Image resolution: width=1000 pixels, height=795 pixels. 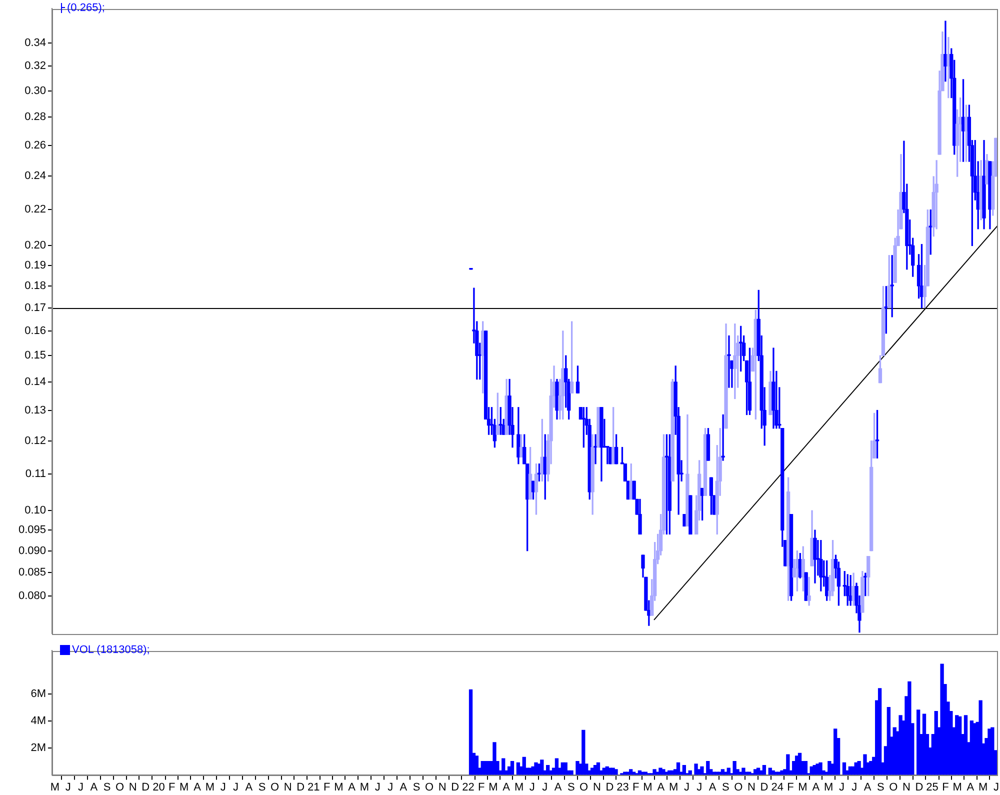 What do you see at coordinates (35, 246) in the screenshot?
I see `y-tick-label: 0.20` at bounding box center [35, 246].